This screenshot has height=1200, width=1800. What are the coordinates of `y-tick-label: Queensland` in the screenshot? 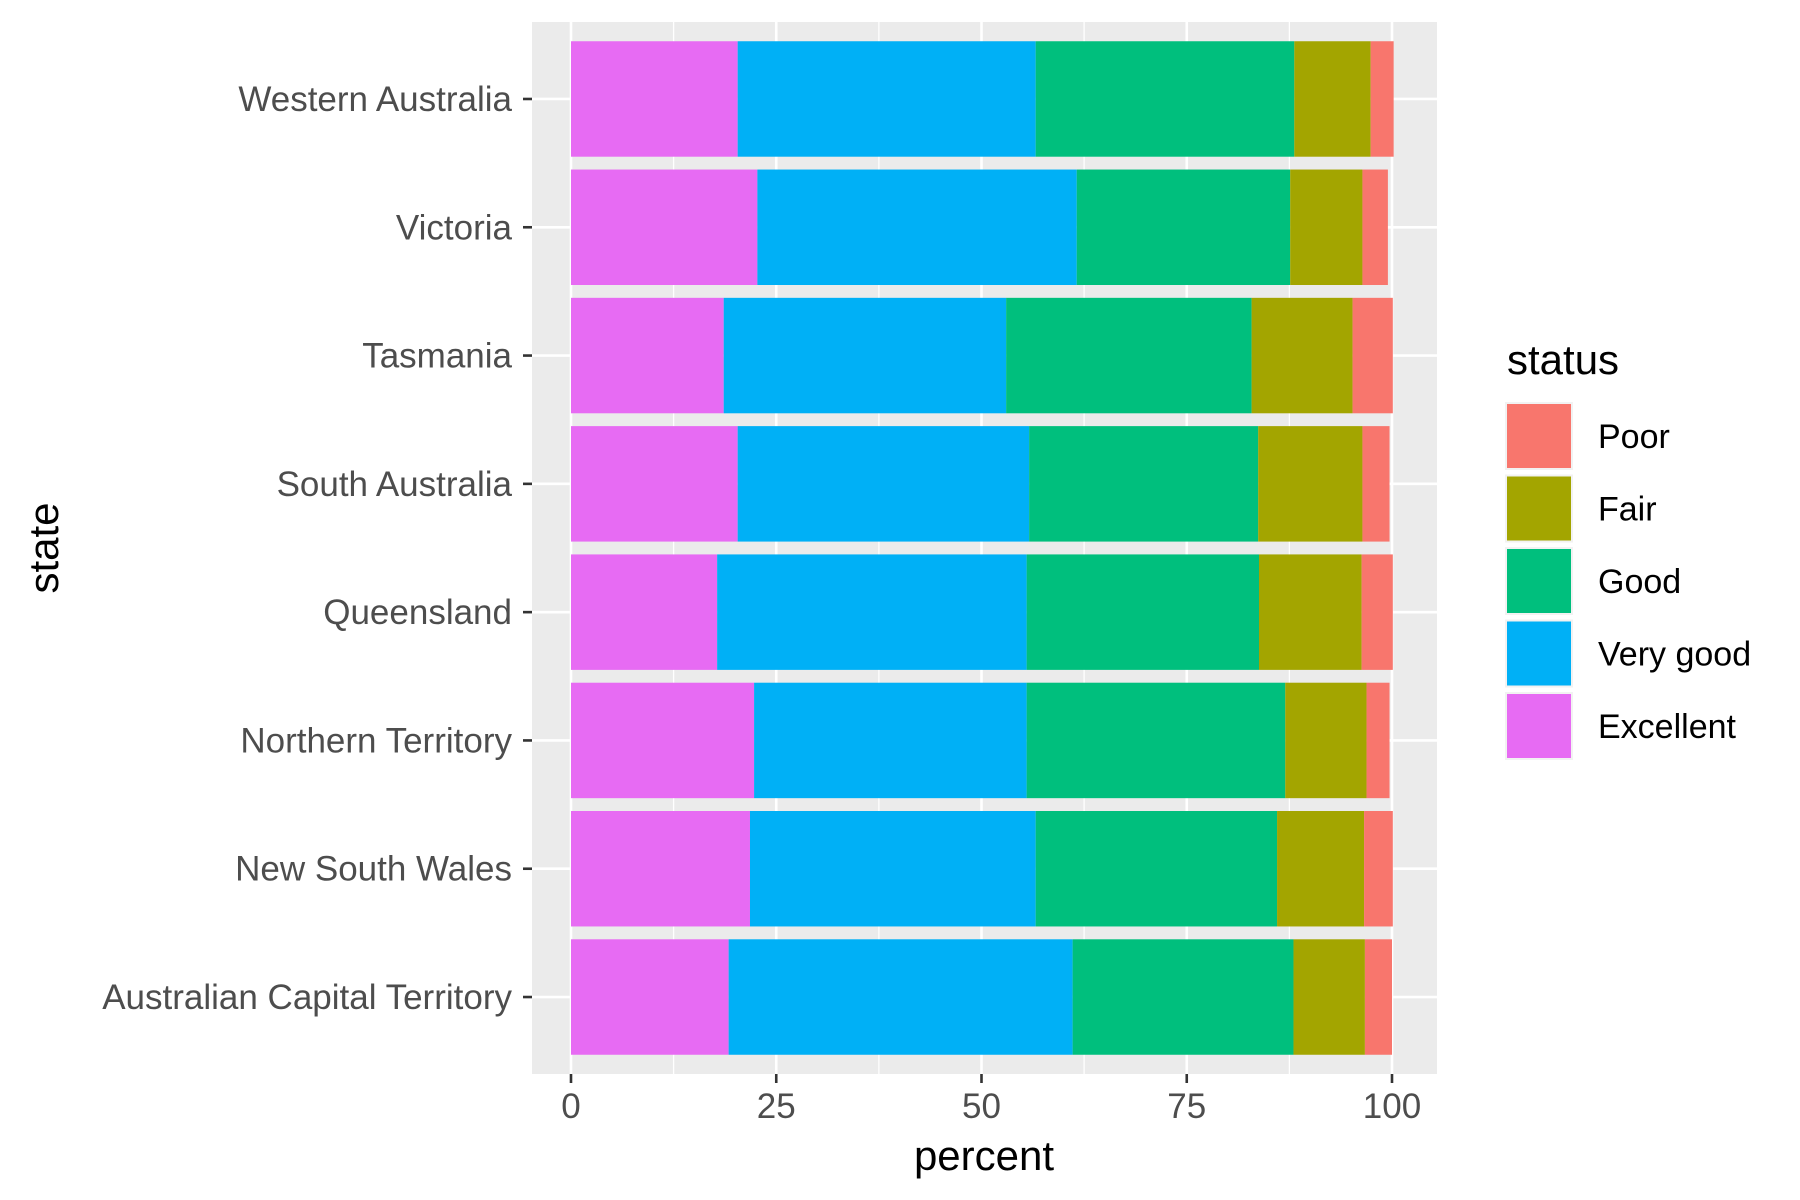 It's located at (417, 612).